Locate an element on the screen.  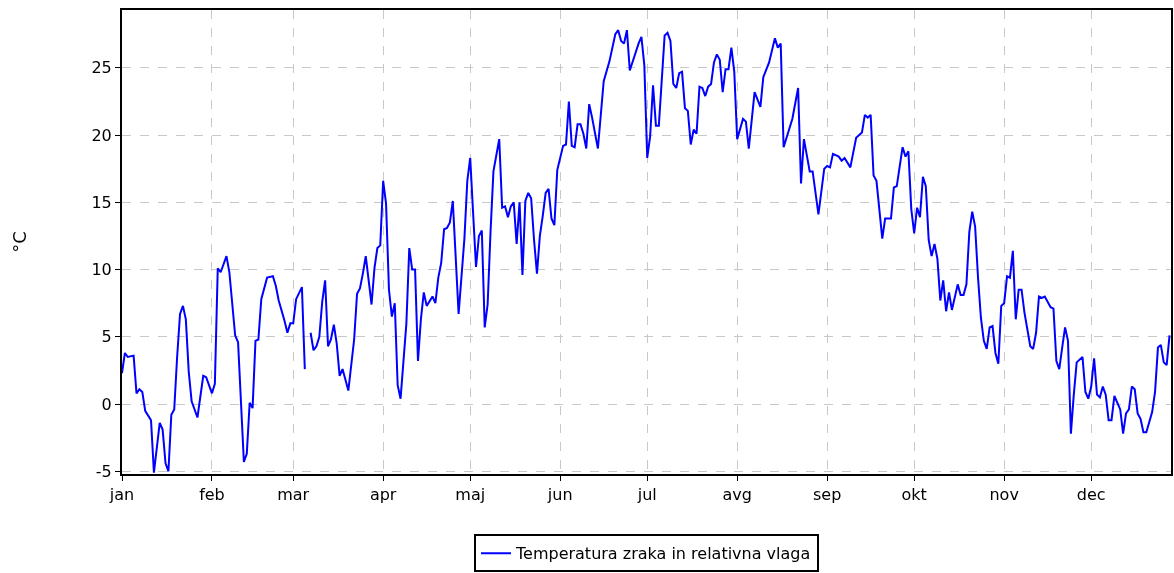
y-tick-label: 15 is located at coordinates (101, 202).